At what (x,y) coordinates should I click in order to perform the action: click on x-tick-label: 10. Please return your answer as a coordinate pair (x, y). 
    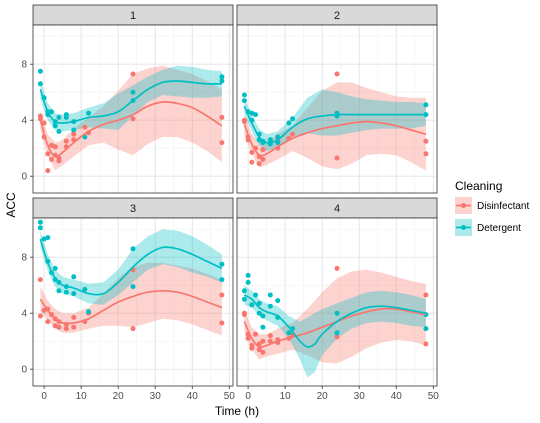
    Looking at the image, I should click on (82, 396).